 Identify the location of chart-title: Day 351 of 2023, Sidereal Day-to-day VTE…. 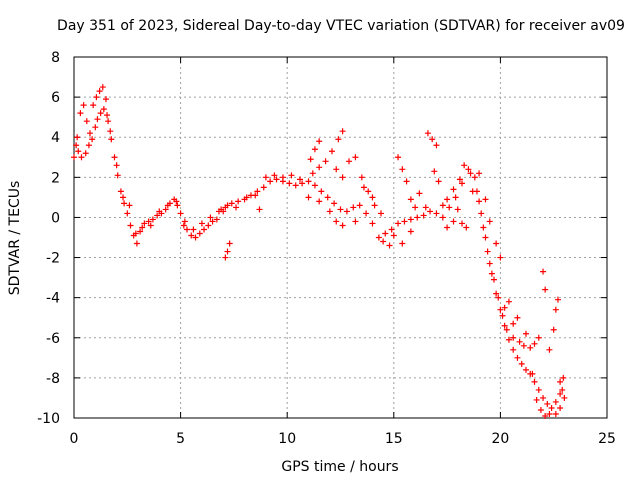
(341, 26).